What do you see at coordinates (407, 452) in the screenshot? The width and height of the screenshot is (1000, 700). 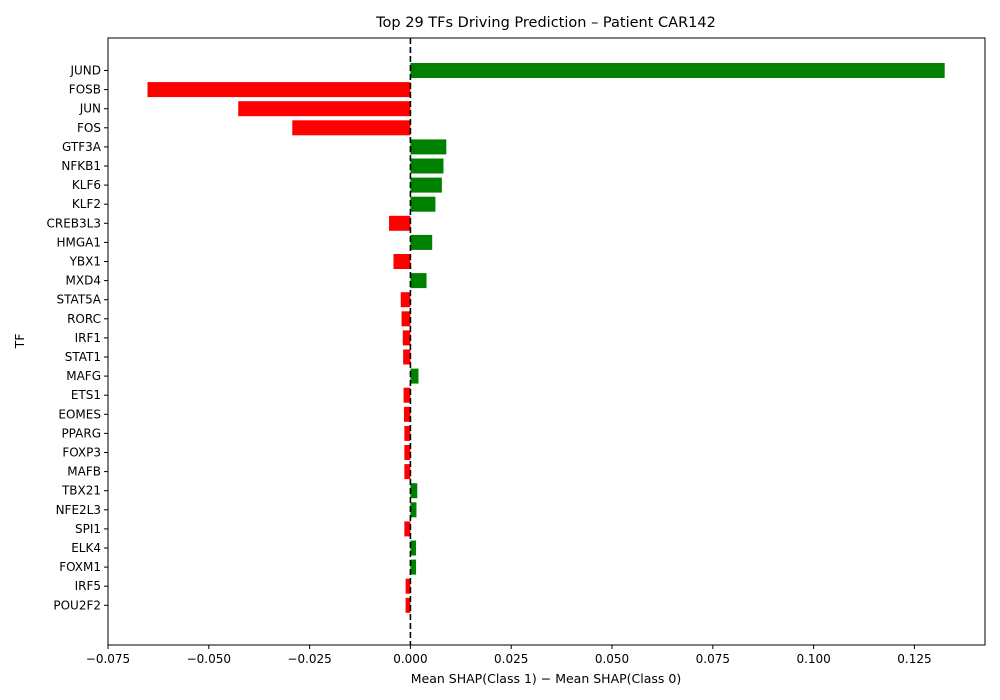 I see `bar-foxp3` at bounding box center [407, 452].